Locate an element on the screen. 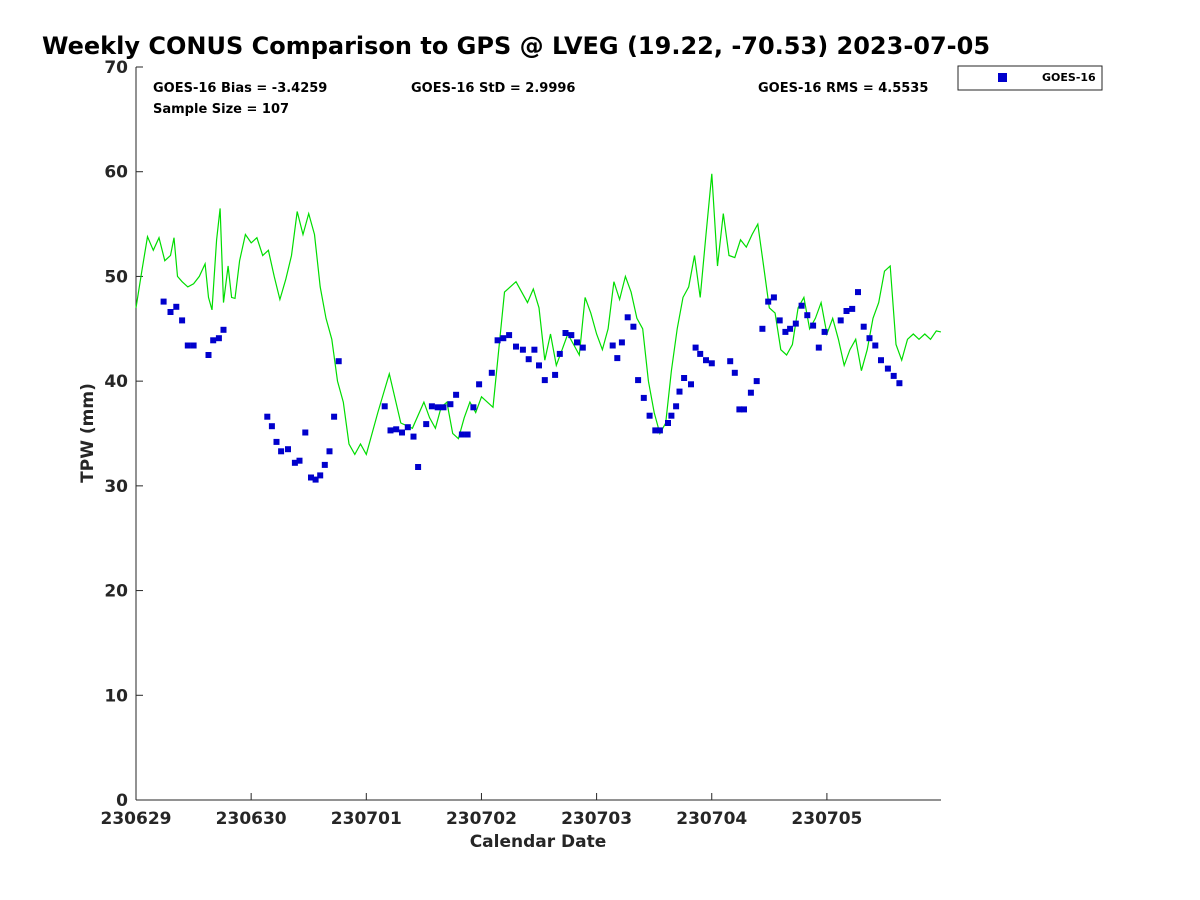  goes-16-series is located at coordinates (531, 386).